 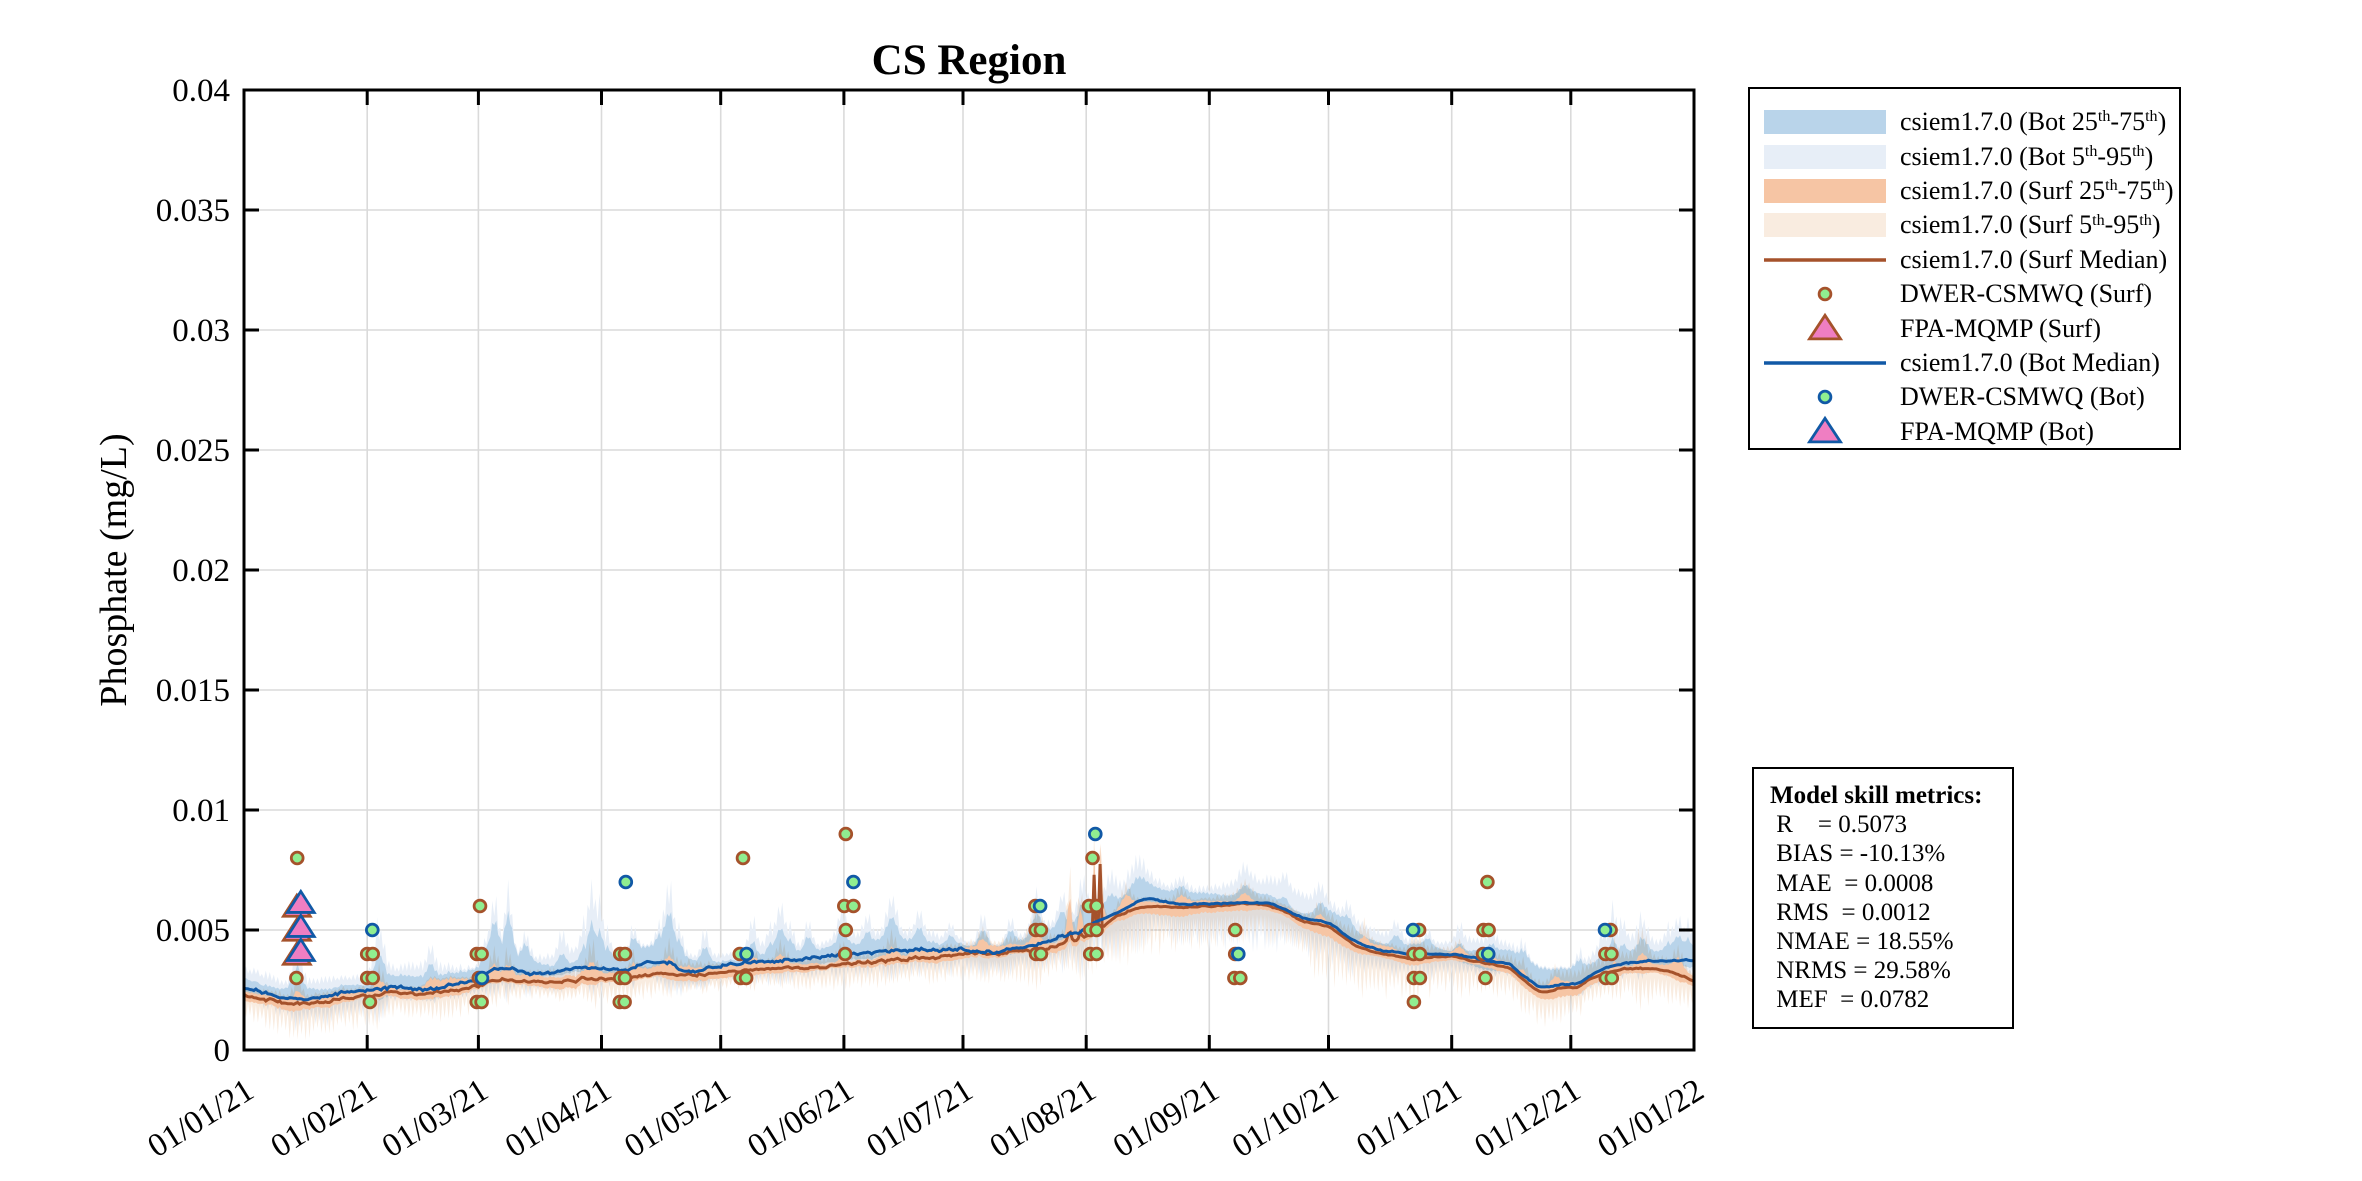 What do you see at coordinates (2027, 156) in the screenshot?
I see `legend-label-bot_band_5_95: csiem1.7.0 (Bot 5th-95th)` at bounding box center [2027, 156].